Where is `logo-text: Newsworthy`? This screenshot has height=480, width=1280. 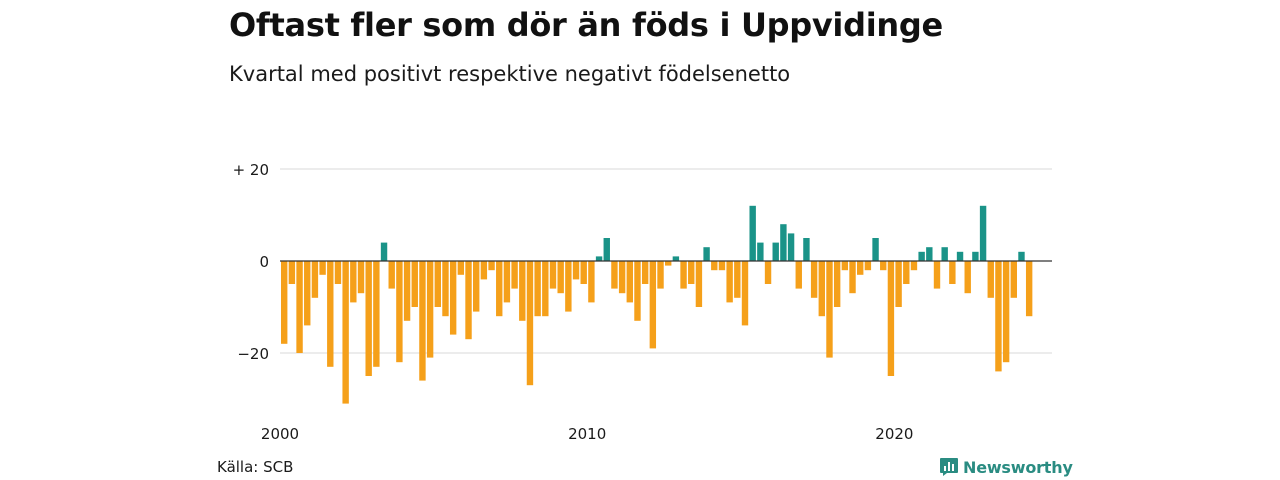
logo-text: Newsworthy is located at coordinates (1018, 467).